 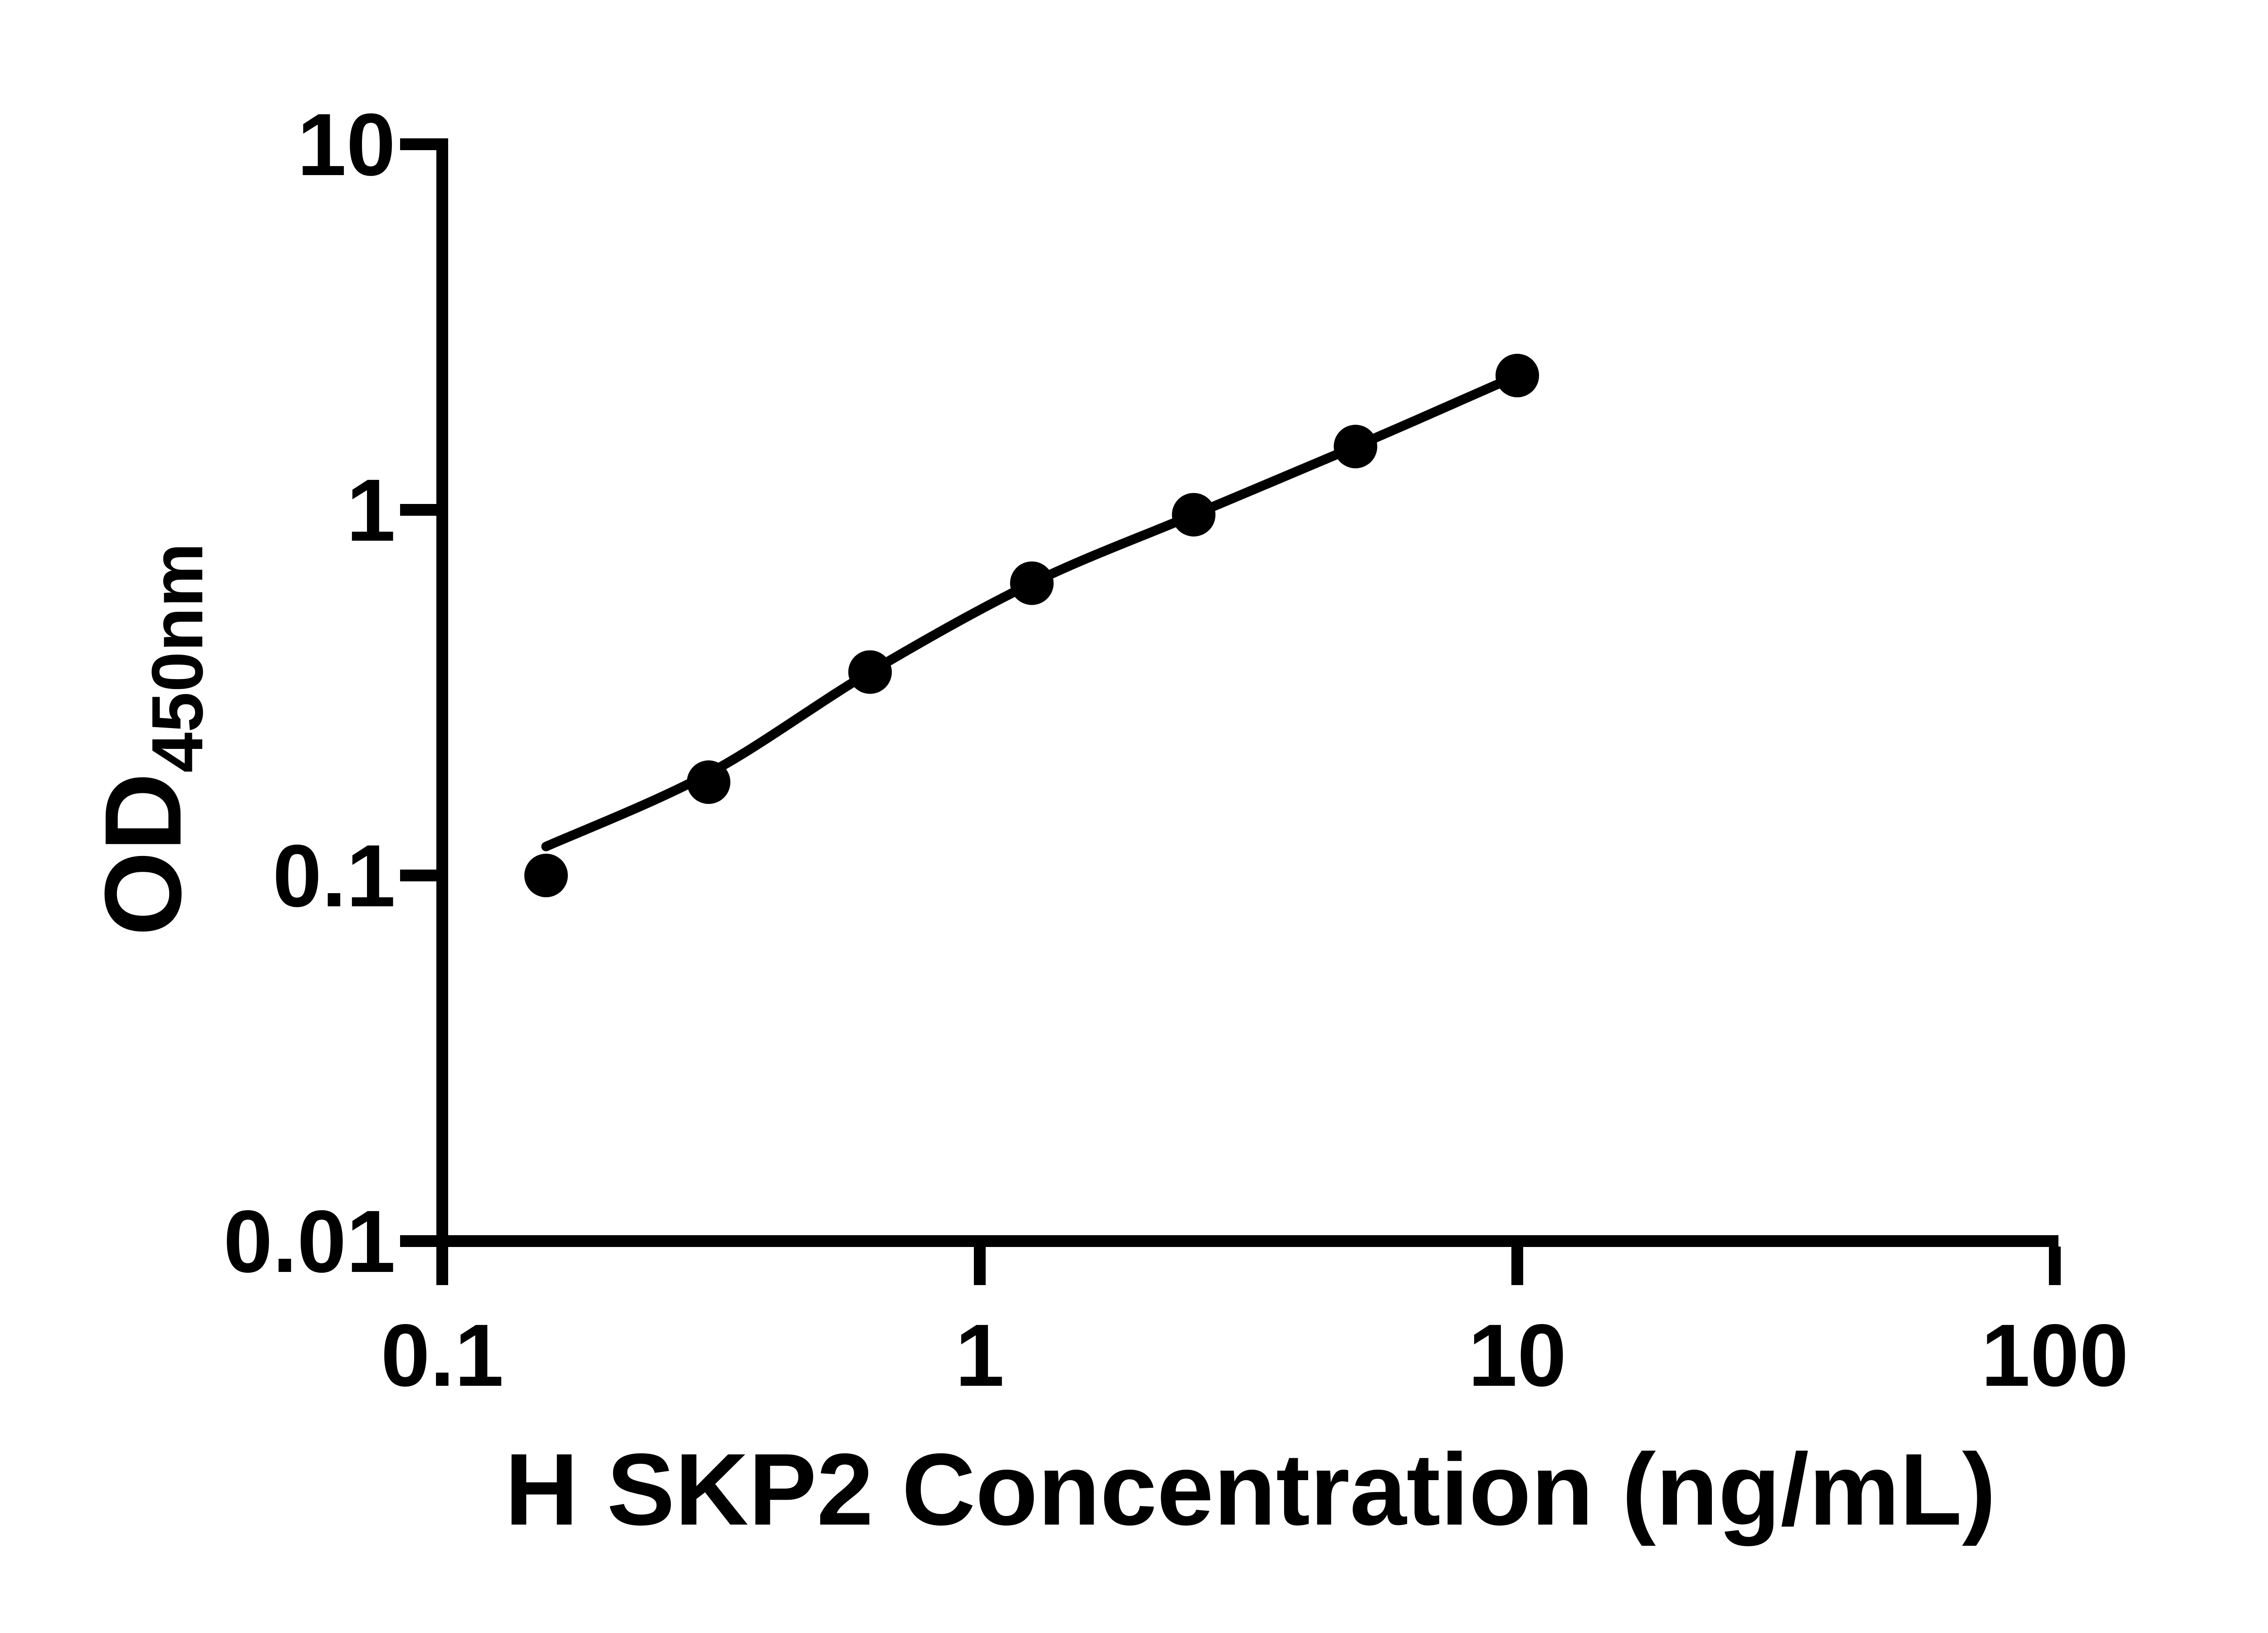 What do you see at coordinates (980, 1355) in the screenshot?
I see `x-tick-label: 1` at bounding box center [980, 1355].